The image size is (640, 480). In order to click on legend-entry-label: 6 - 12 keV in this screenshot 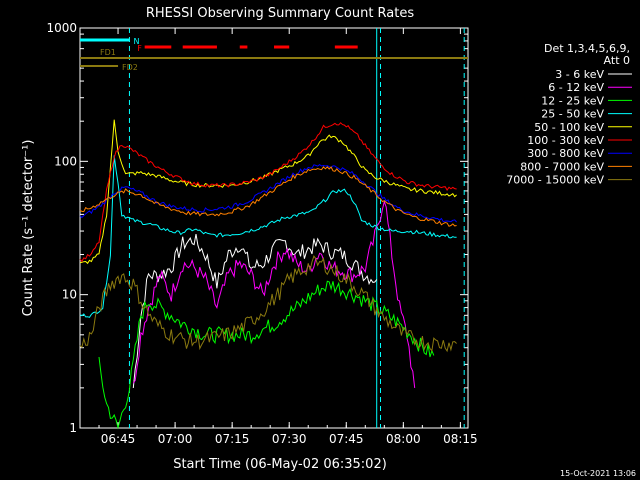, I will do `click(576, 87)`.